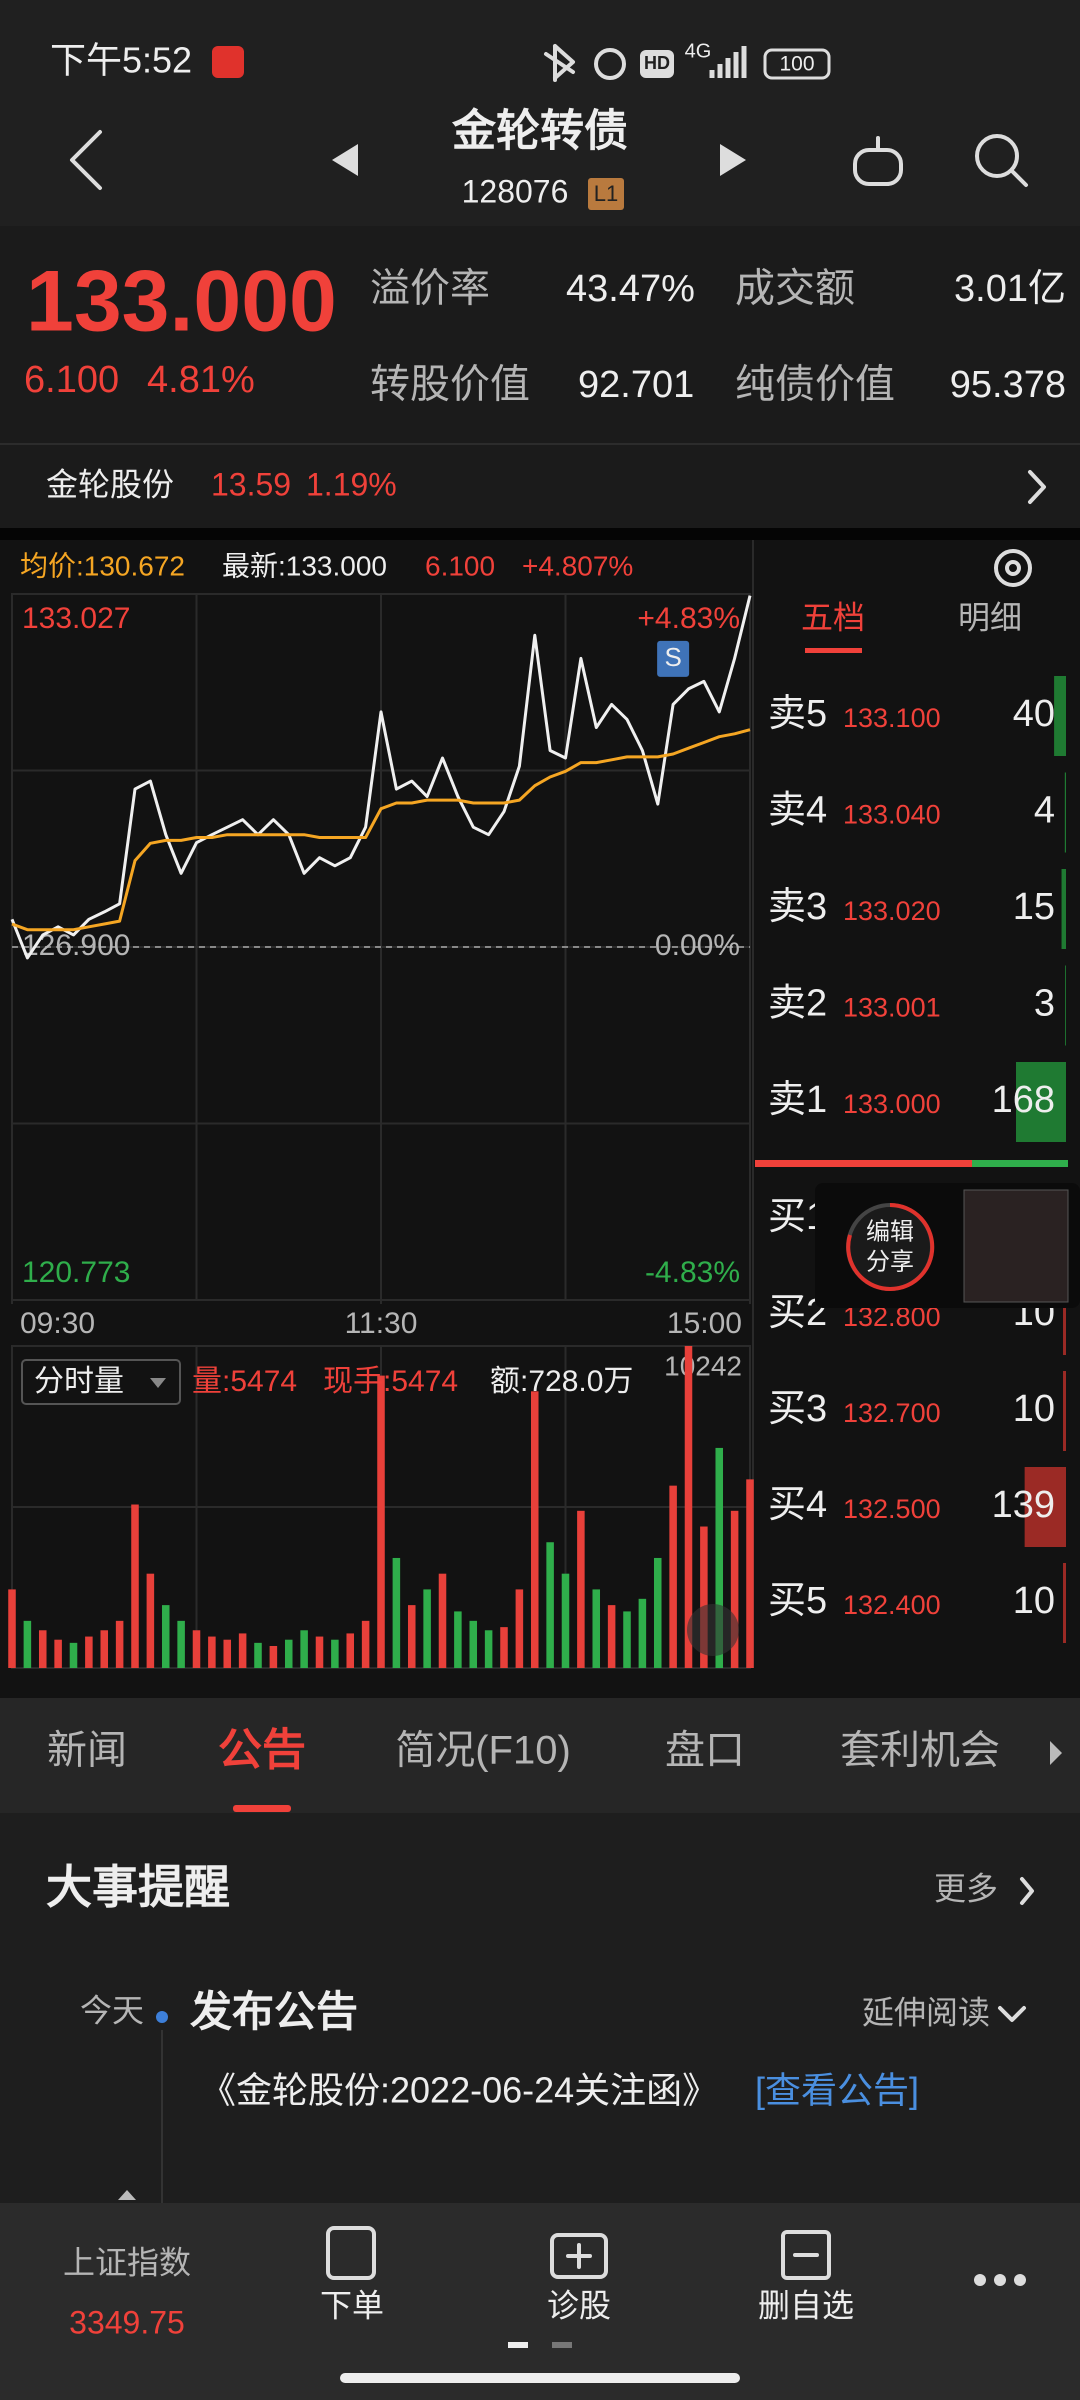  Describe the element at coordinates (610, 64) in the screenshot. I see `alarm-icon` at that location.